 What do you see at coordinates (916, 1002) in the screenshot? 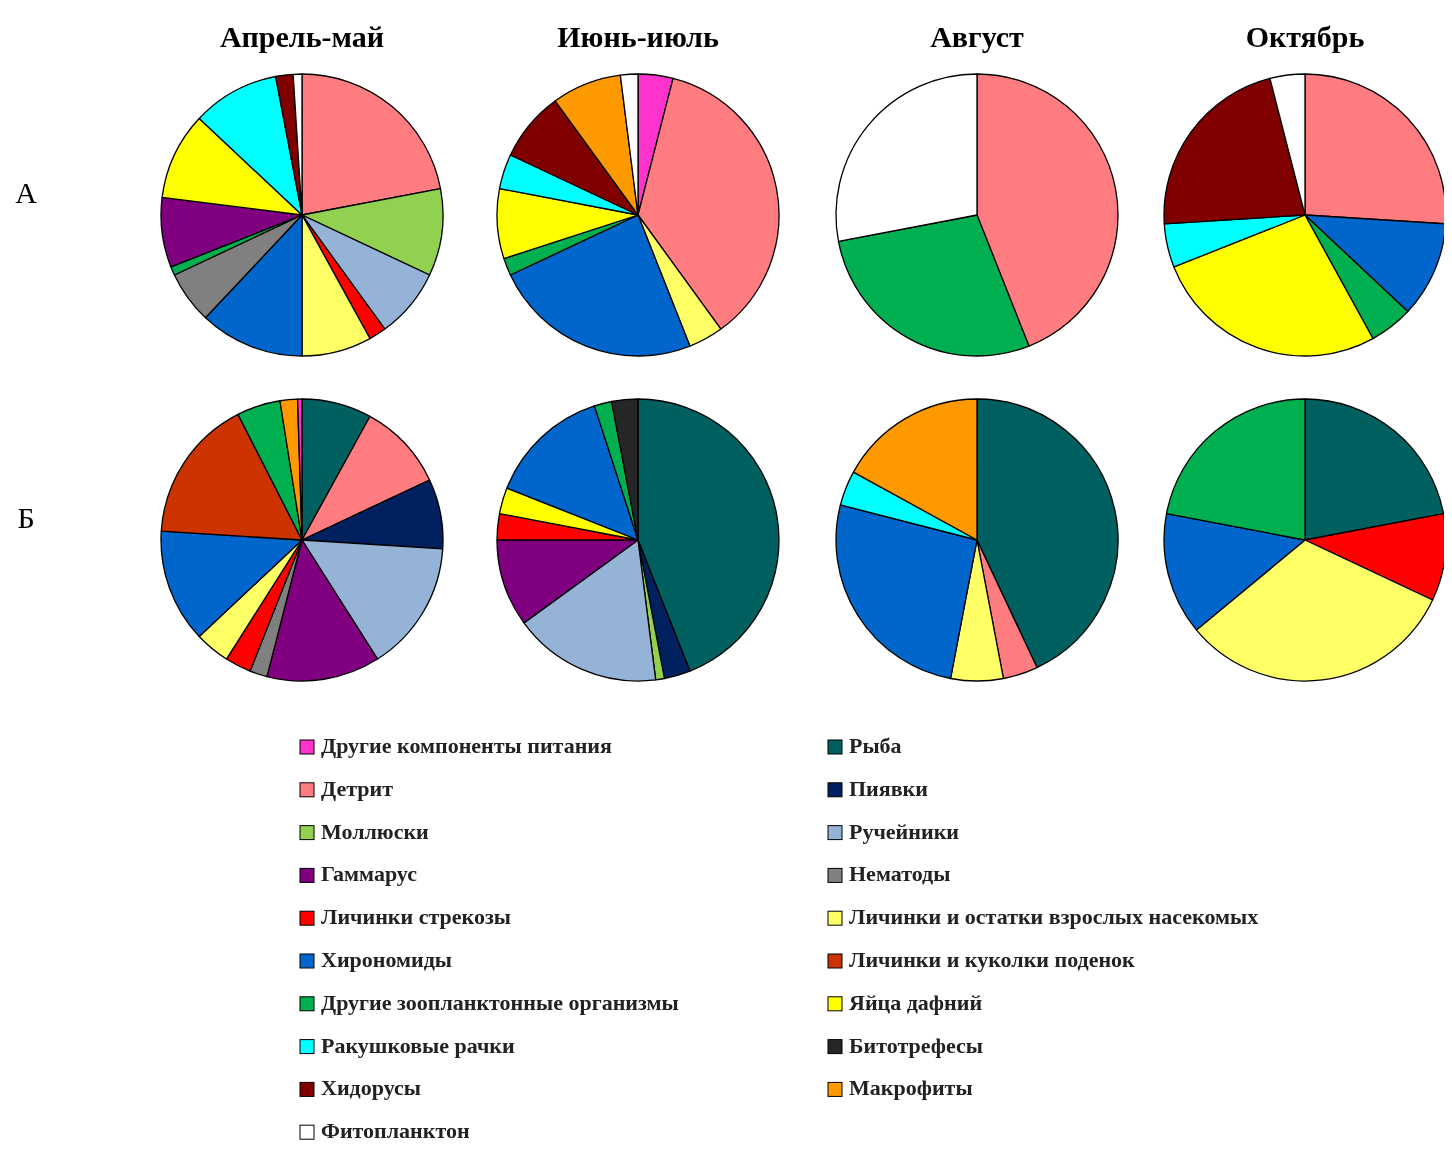
I see `category-label: Яйца дафний` at bounding box center [916, 1002].